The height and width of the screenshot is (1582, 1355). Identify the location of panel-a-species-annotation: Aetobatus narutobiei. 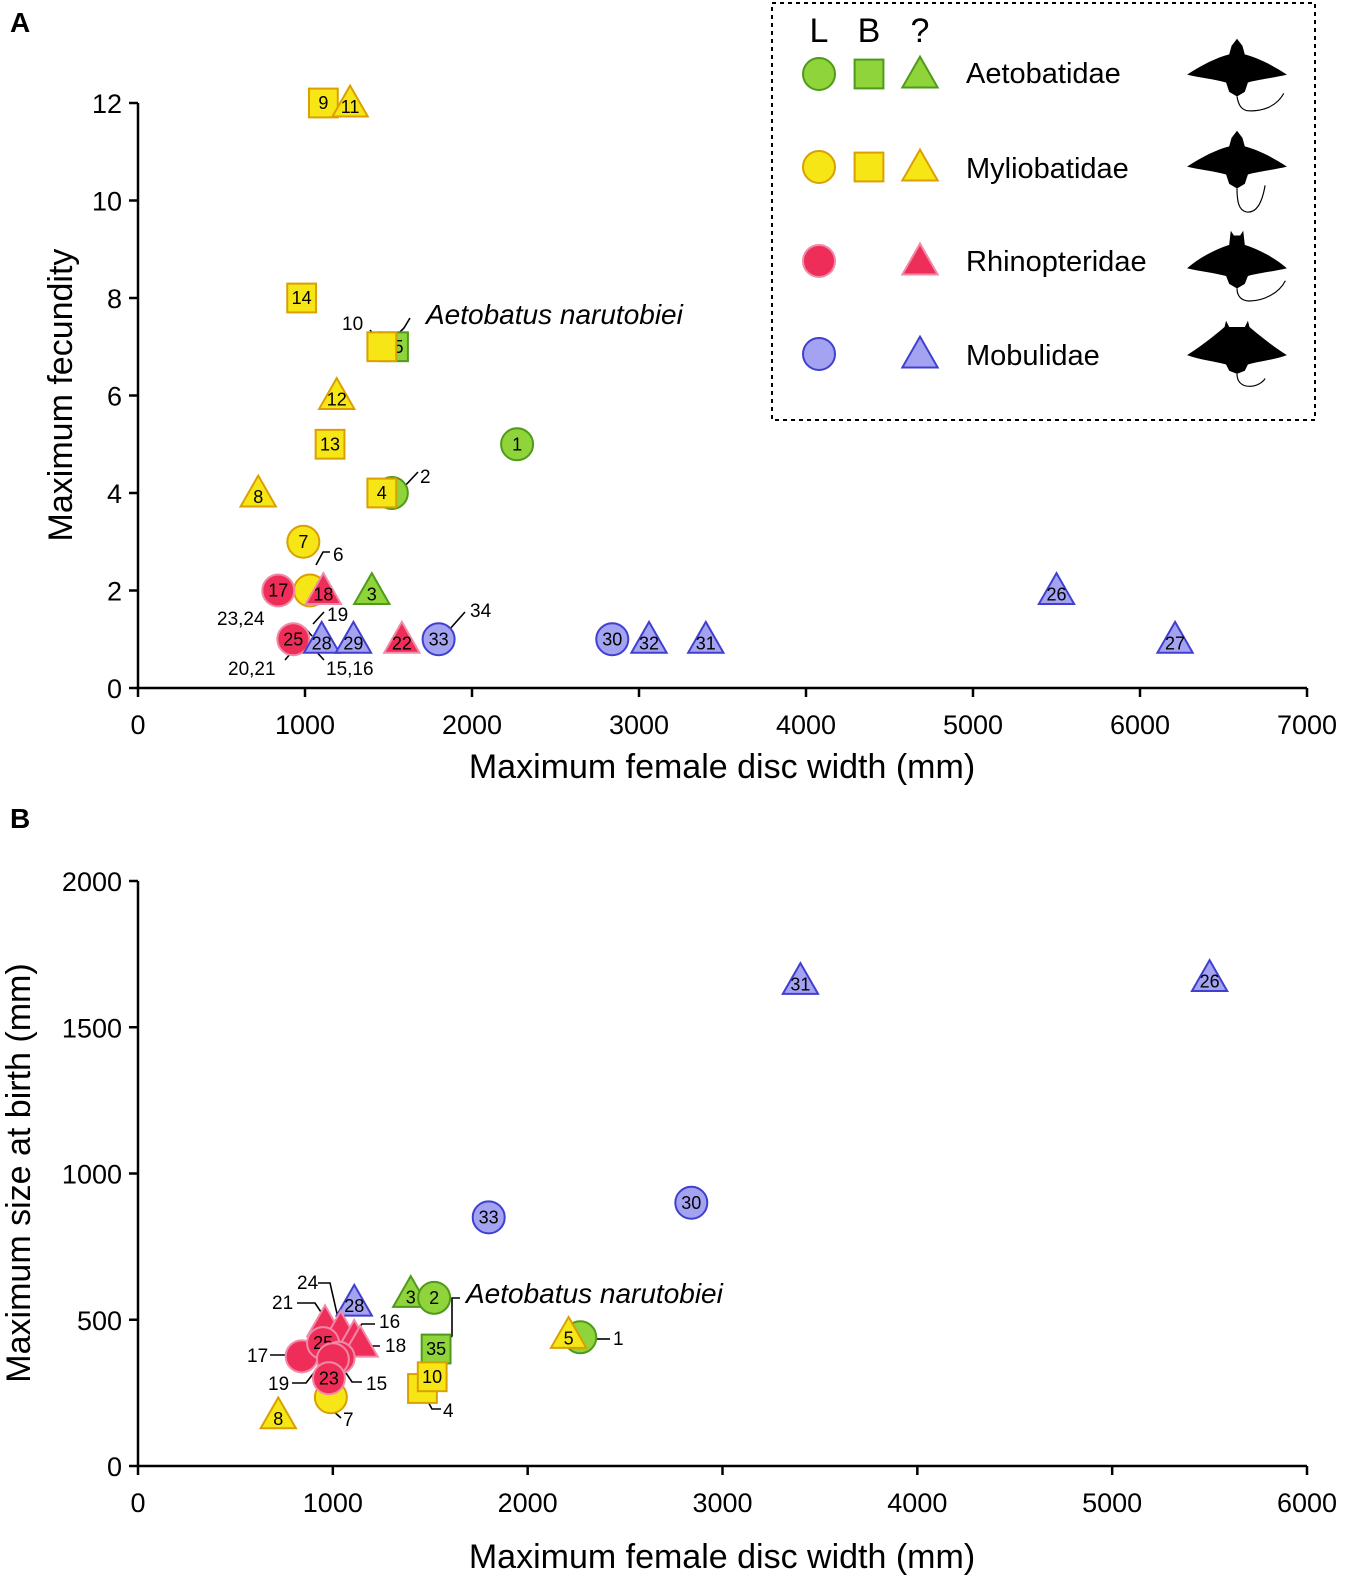
(554, 314).